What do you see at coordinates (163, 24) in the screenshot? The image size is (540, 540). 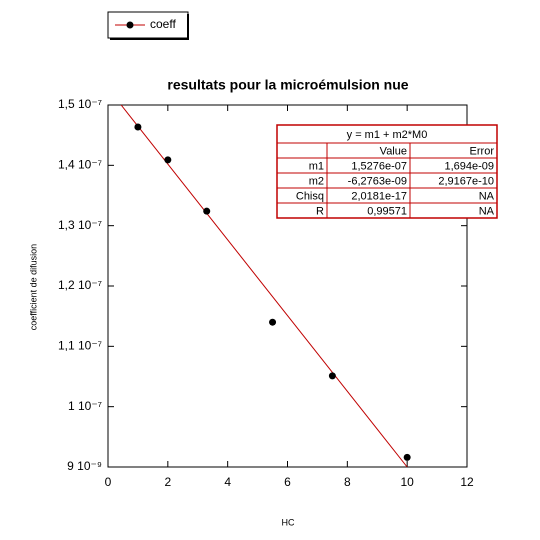 I see `legend-label: coeff` at bounding box center [163, 24].